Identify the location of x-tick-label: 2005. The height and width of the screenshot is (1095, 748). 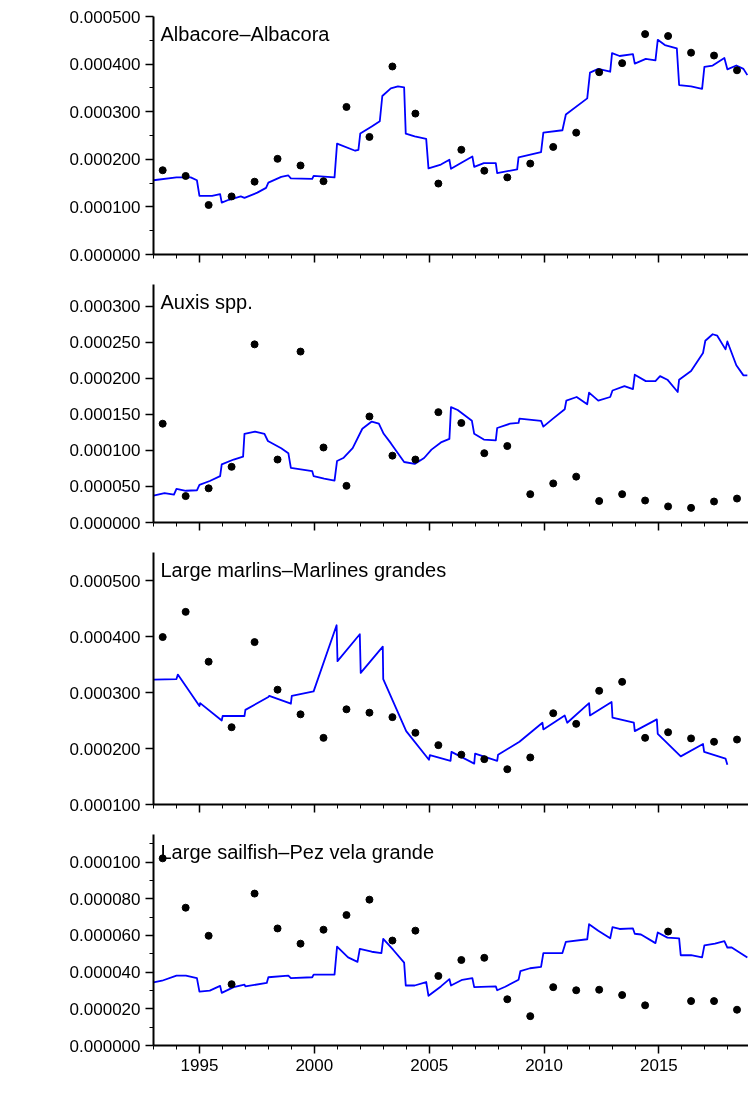
(429, 1065).